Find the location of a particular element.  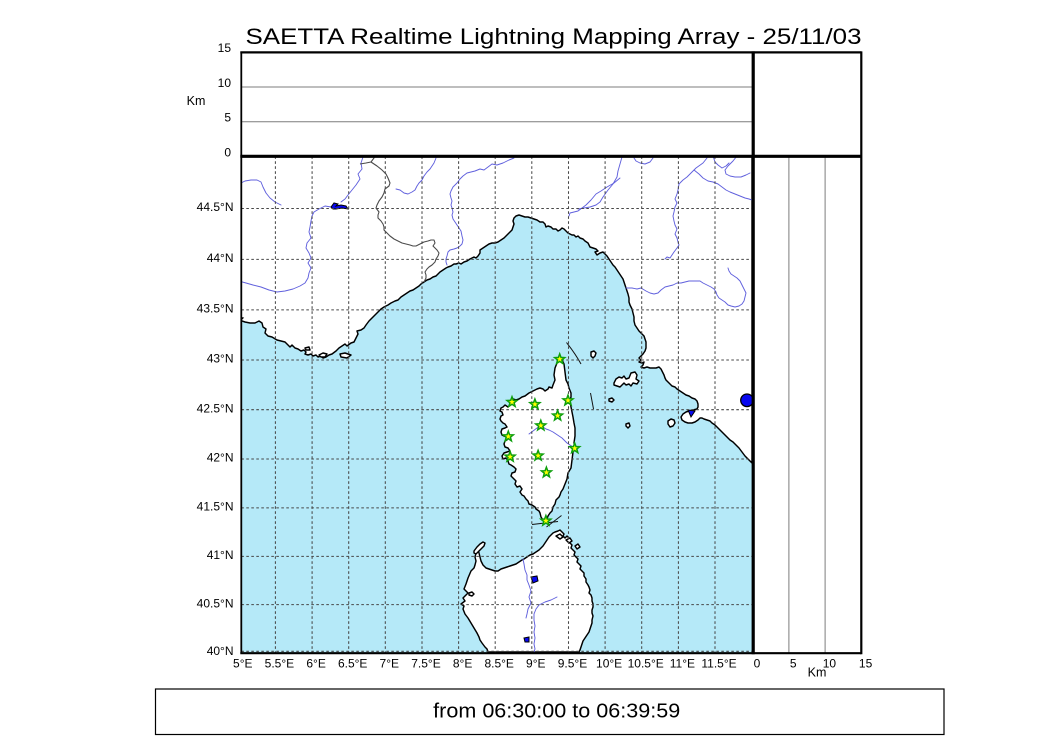

svg-text: 7°E is located at coordinates (389, 664).